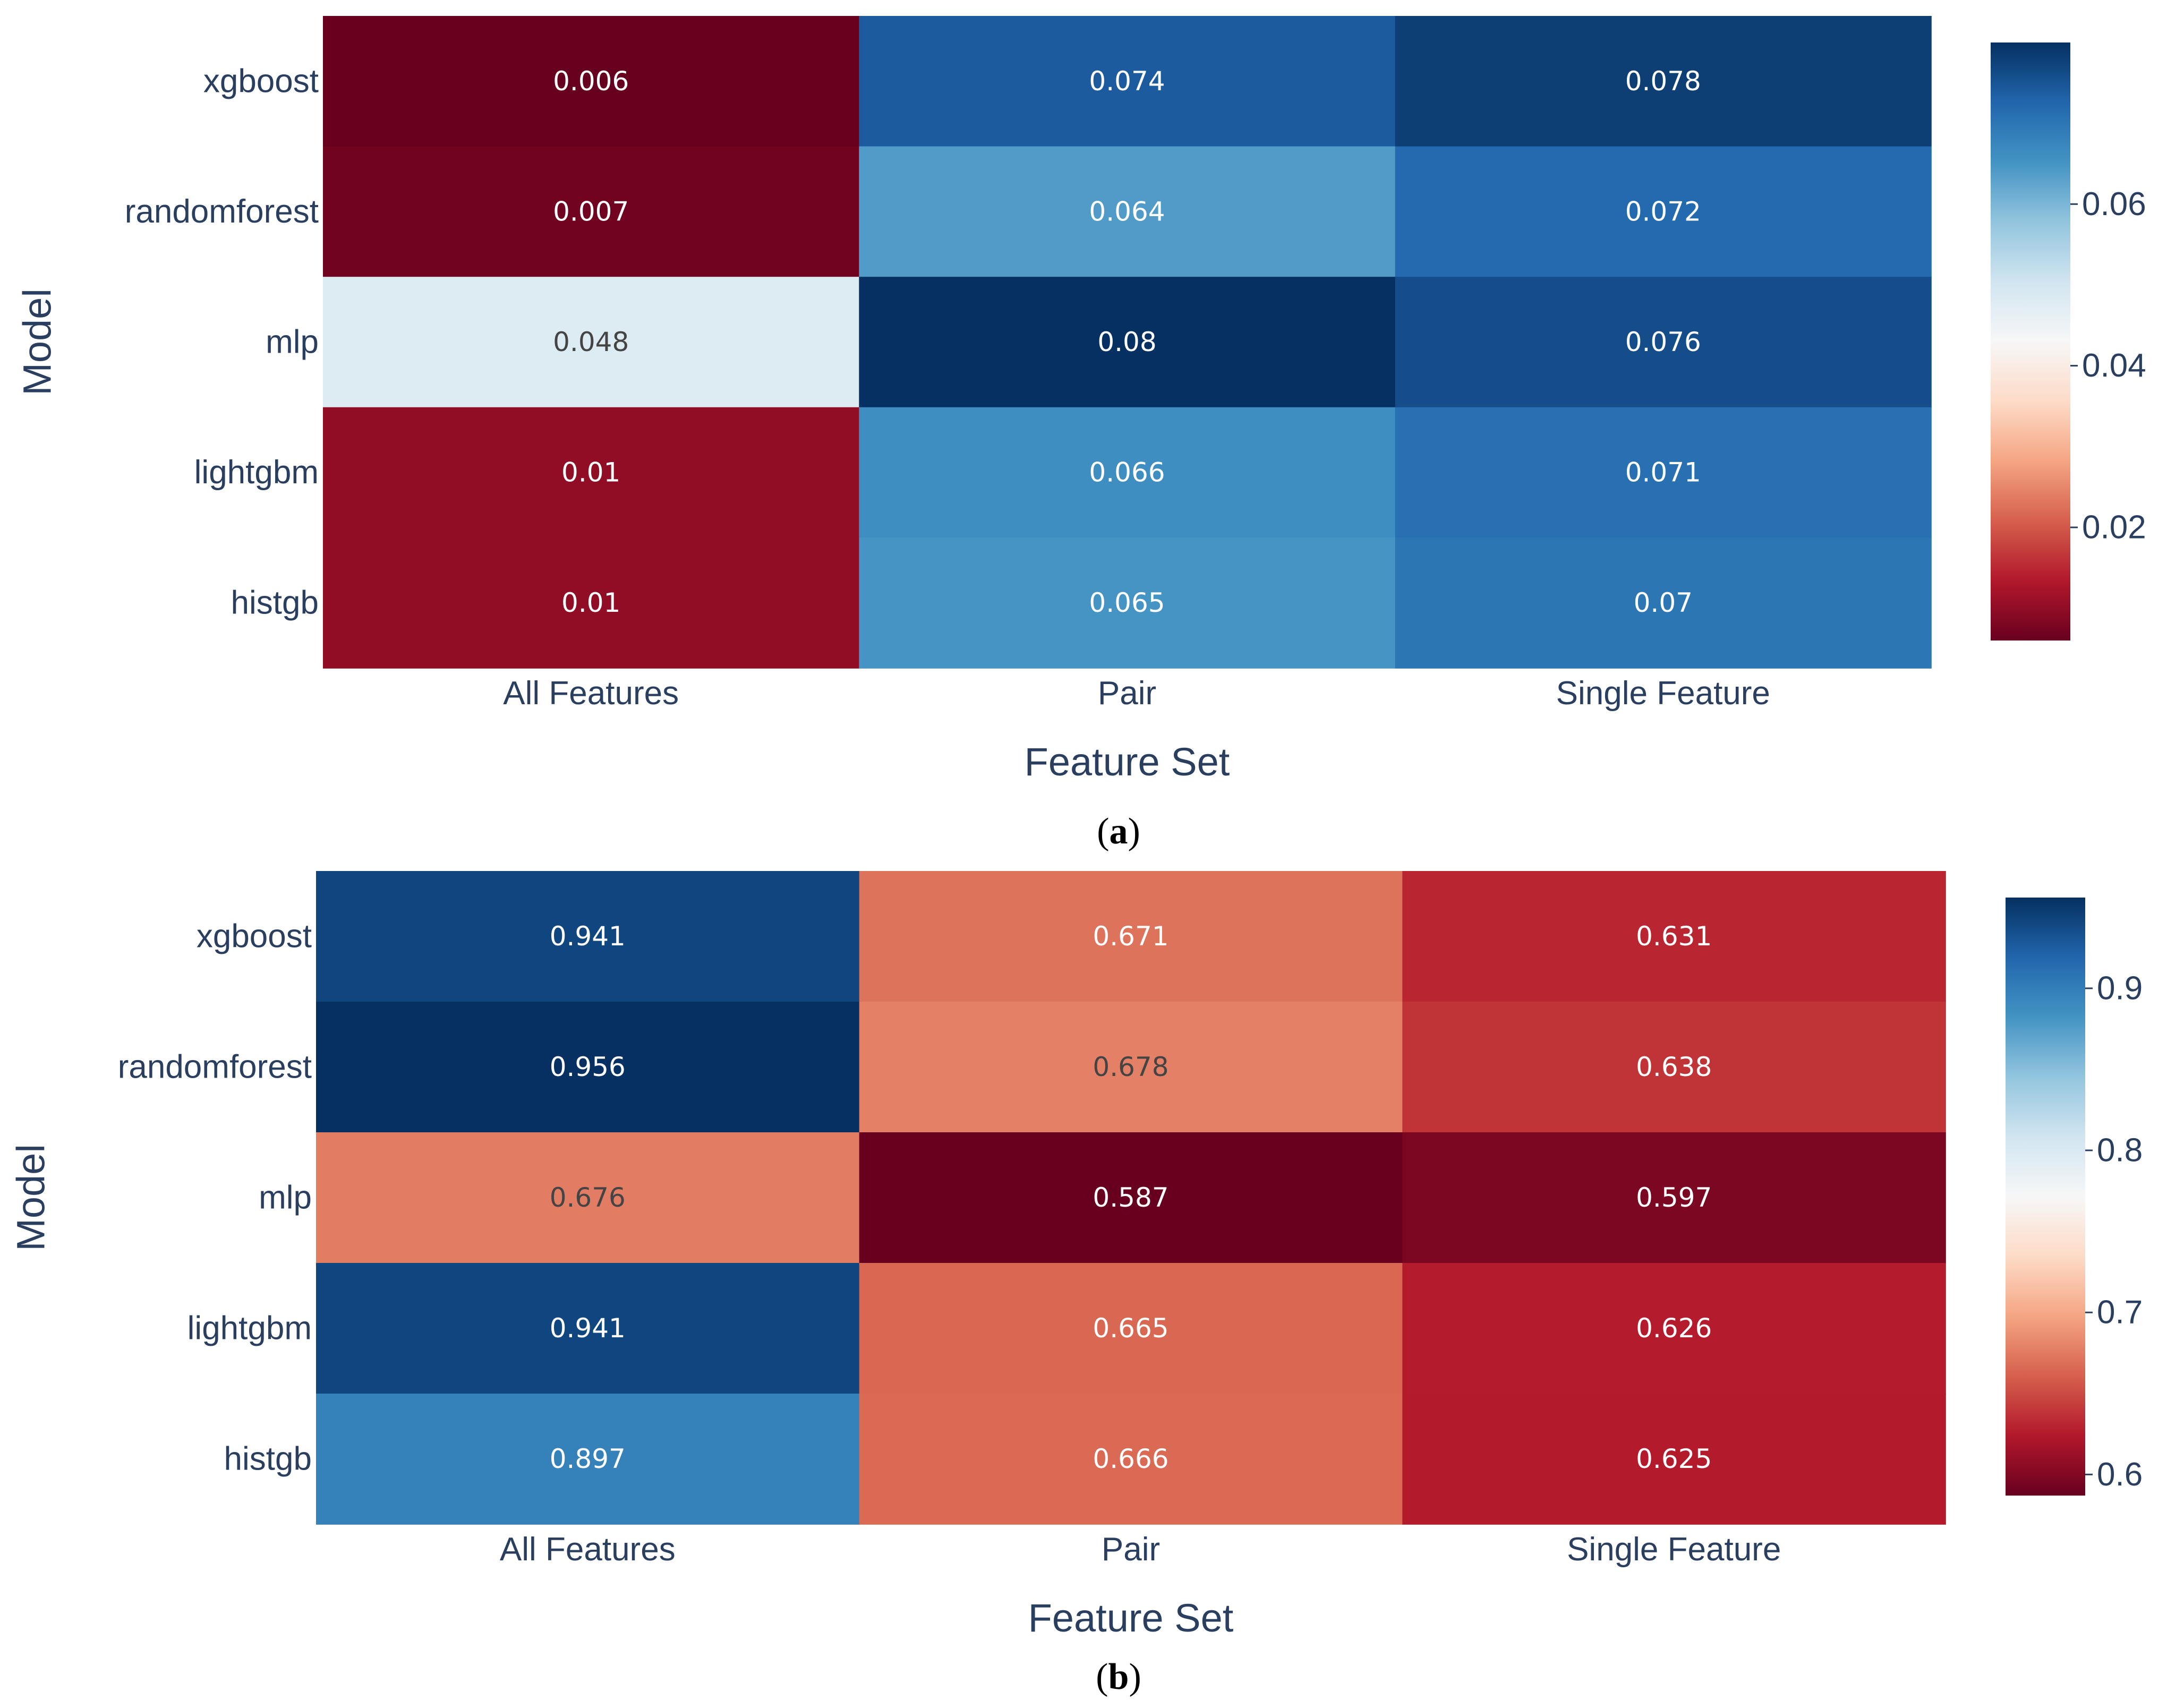 The width and height of the screenshot is (2167, 1708). What do you see at coordinates (1127, 762) in the screenshot?
I see `chart0-x-axis-title: Feature Set` at bounding box center [1127, 762].